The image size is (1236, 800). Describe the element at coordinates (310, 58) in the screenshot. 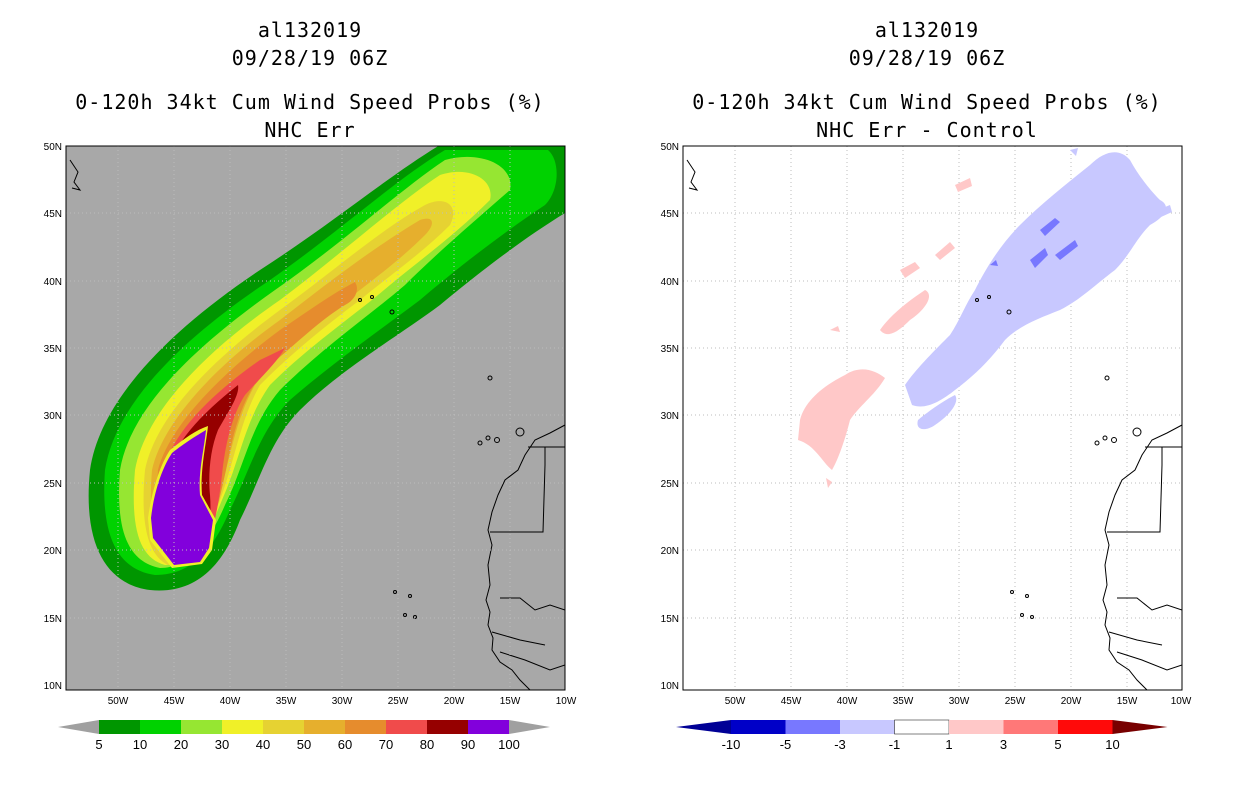

I see `left-title-datetime: 09/28/19 06Z` at that location.